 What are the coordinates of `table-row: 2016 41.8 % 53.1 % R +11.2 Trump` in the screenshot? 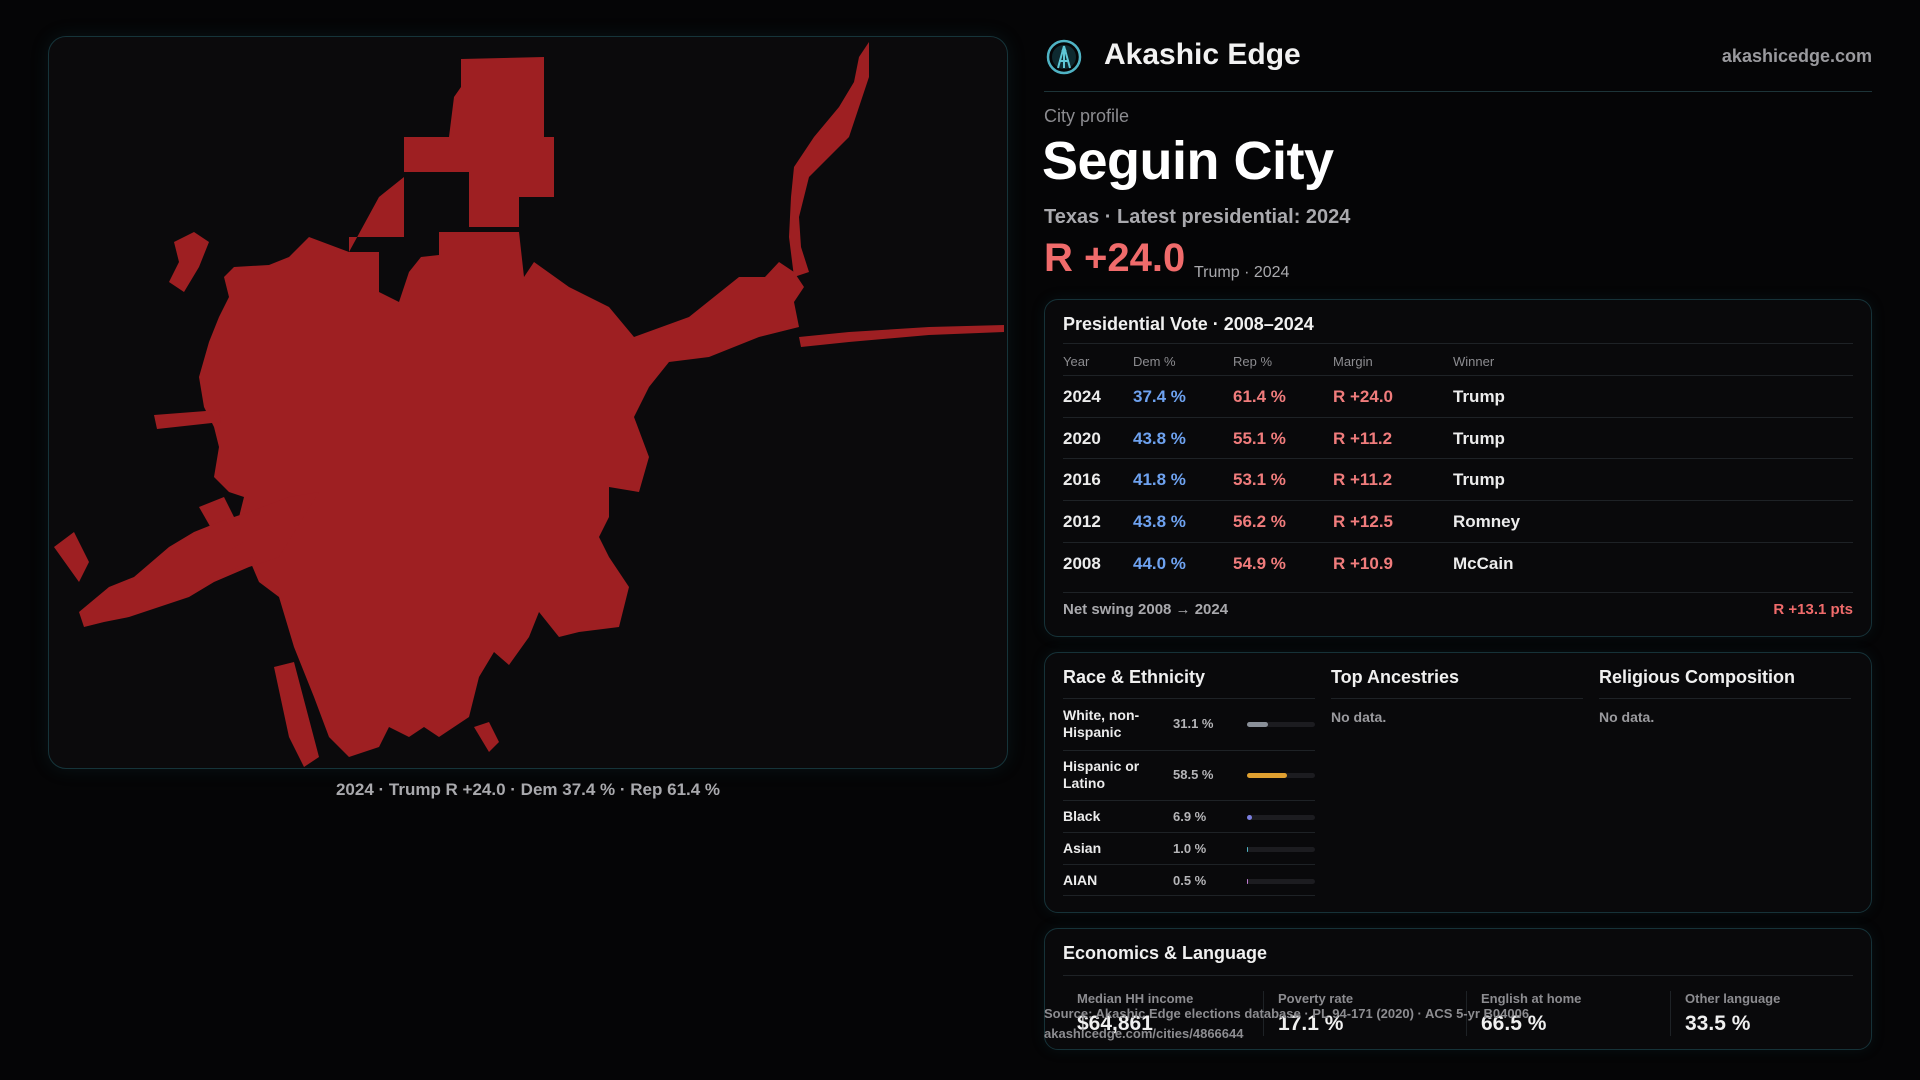 It's located at (1458, 479).